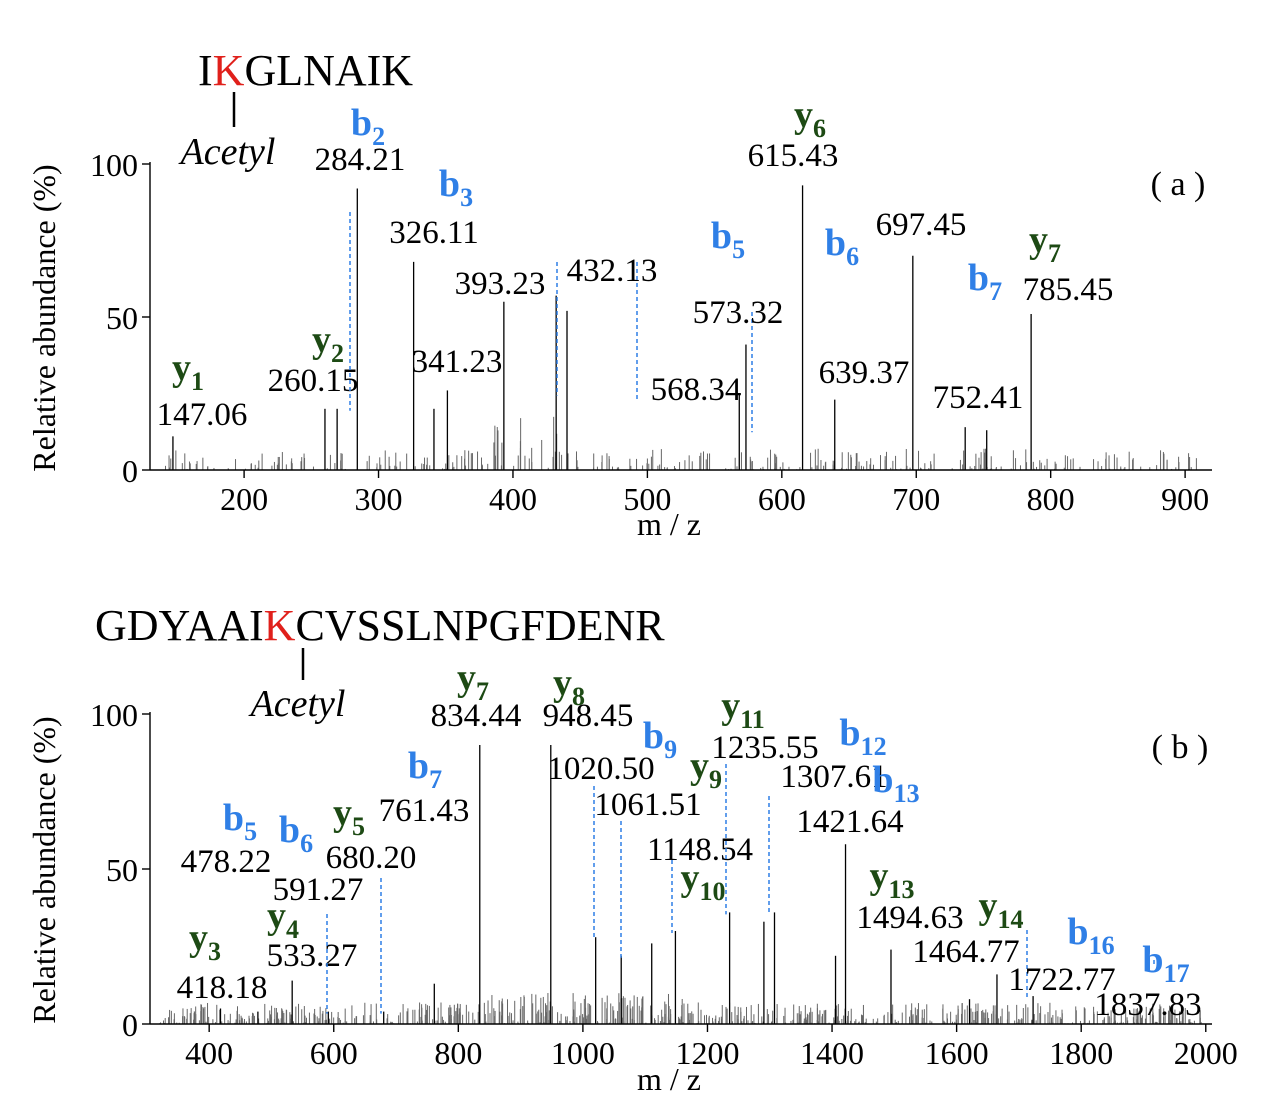 Image resolution: width=1279 pixels, height=1120 pixels. Describe the element at coordinates (360, 160) in the screenshot. I see `ion-mz-label: 284.21` at that location.